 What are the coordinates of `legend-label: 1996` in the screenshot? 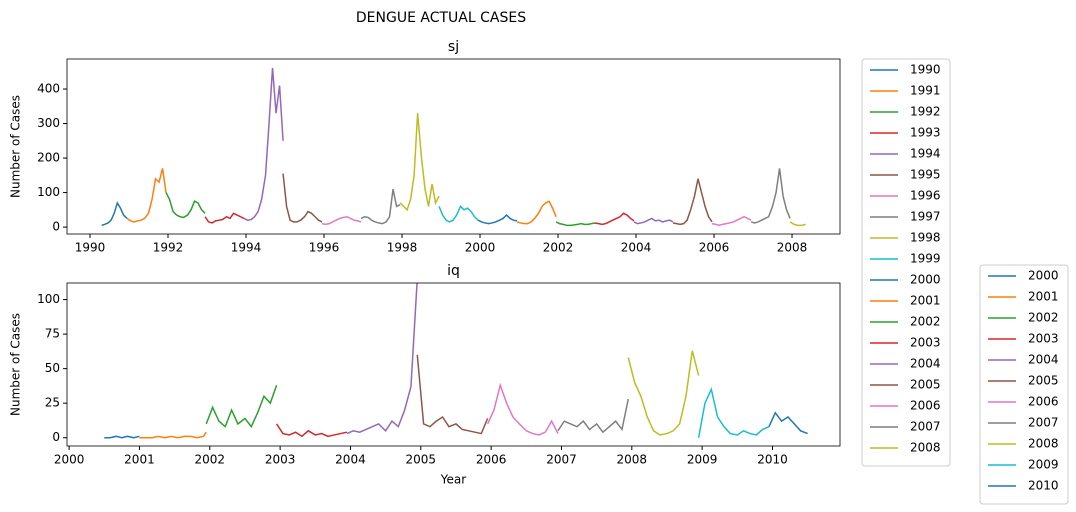 It's located at (925, 196).